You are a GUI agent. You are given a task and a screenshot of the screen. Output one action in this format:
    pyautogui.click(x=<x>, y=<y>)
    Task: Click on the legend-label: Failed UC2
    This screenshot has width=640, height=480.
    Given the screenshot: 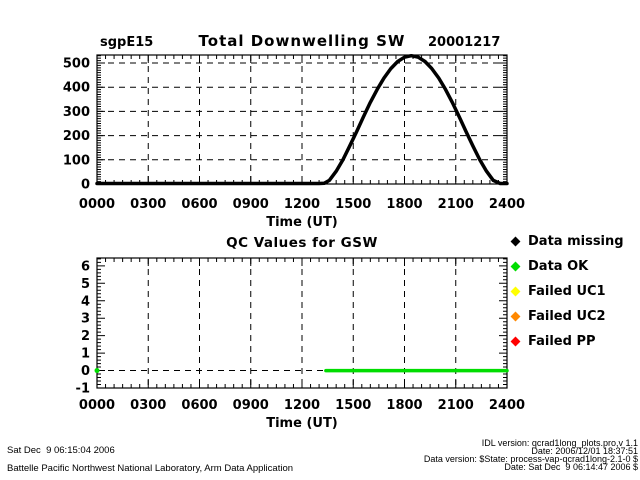 What is the action you would take?
    pyautogui.click(x=567, y=316)
    